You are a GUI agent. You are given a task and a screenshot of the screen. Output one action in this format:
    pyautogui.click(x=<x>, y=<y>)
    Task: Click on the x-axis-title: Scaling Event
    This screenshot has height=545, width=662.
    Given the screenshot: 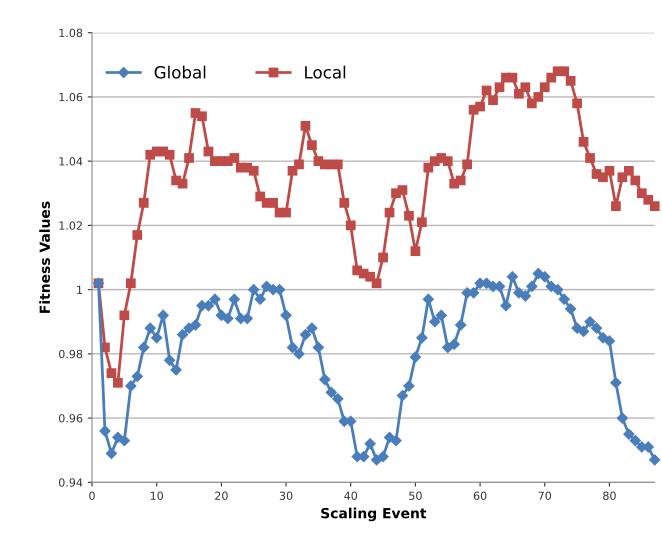 What is the action you would take?
    pyautogui.click(x=373, y=515)
    